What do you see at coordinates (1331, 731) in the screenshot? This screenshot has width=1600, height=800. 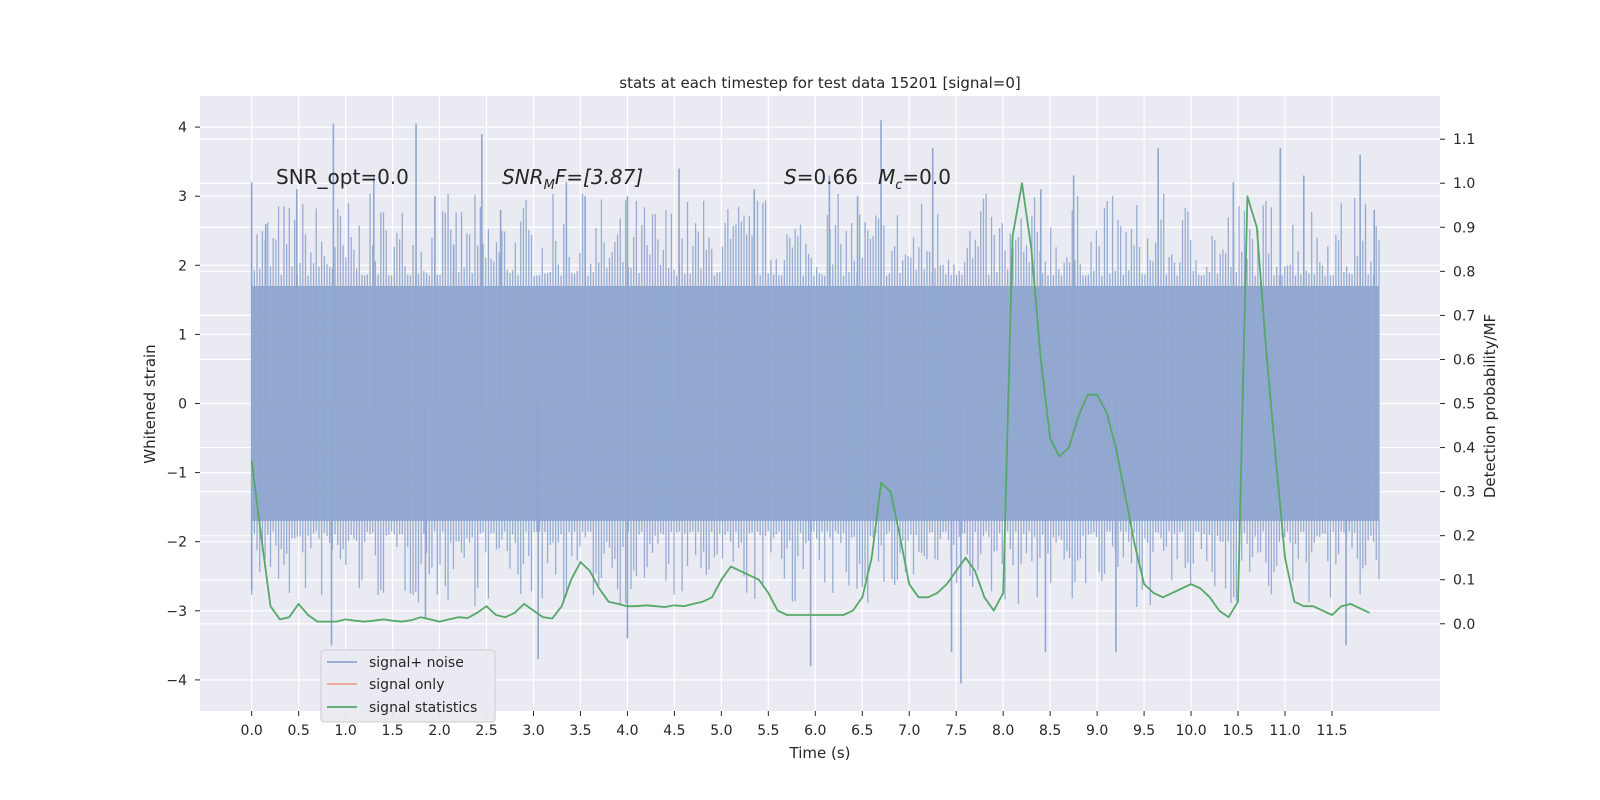 I see `x-tick-label: 11.5` at bounding box center [1331, 731].